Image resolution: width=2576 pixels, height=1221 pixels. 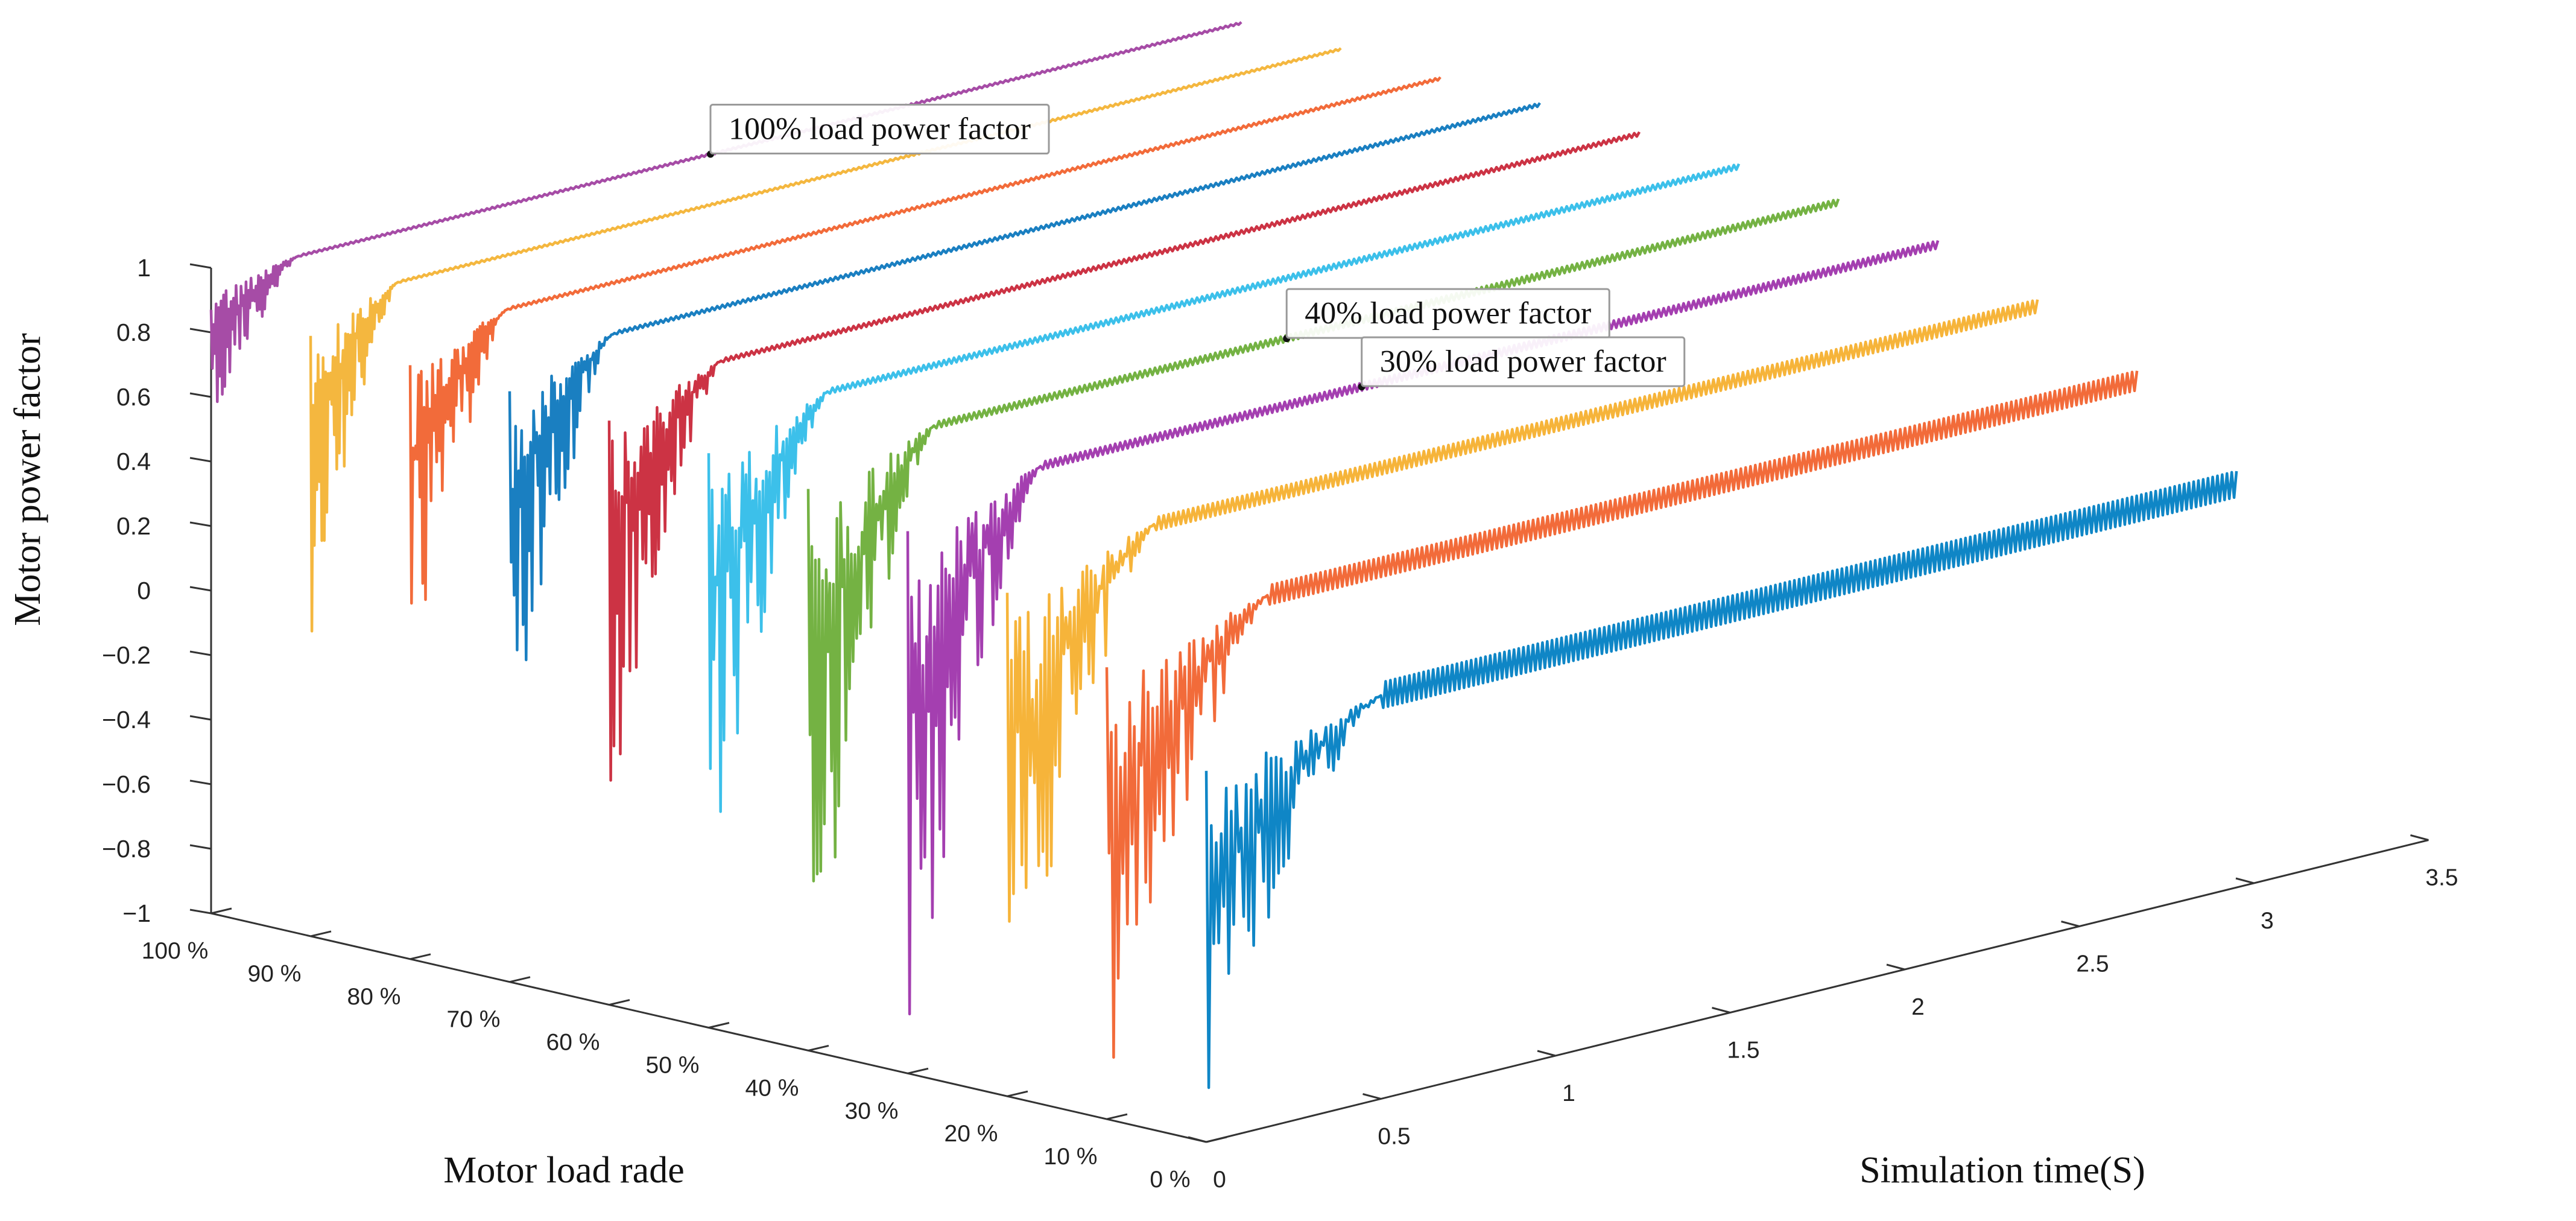 What do you see at coordinates (136, 913) in the screenshot?
I see `z-tick-label: −1` at bounding box center [136, 913].